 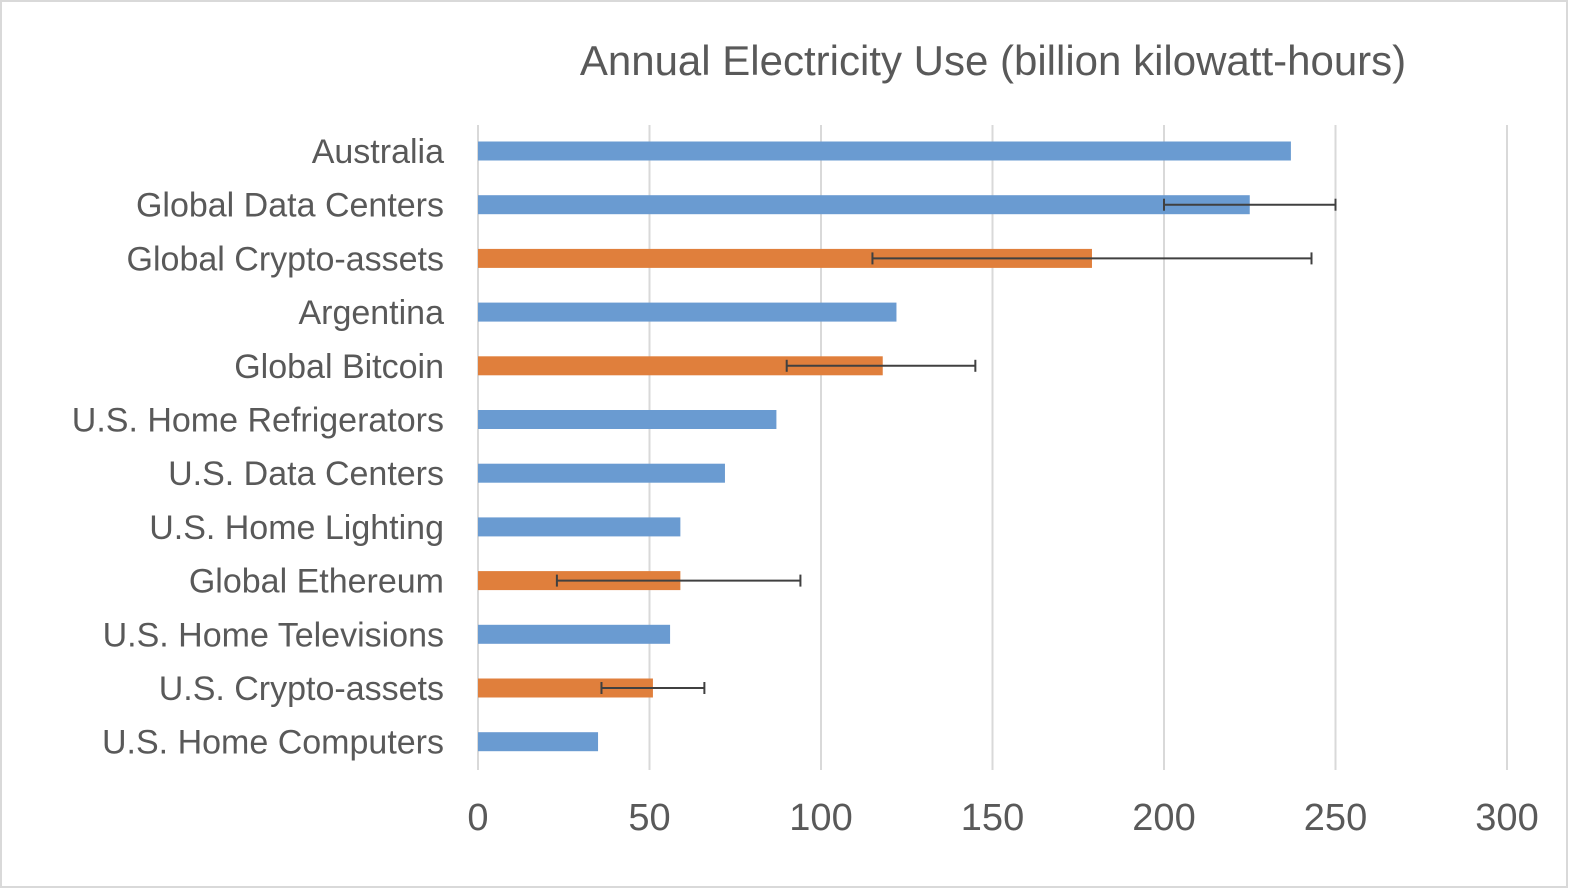 I want to click on x-tick-label: 250, so click(x=1335, y=818).